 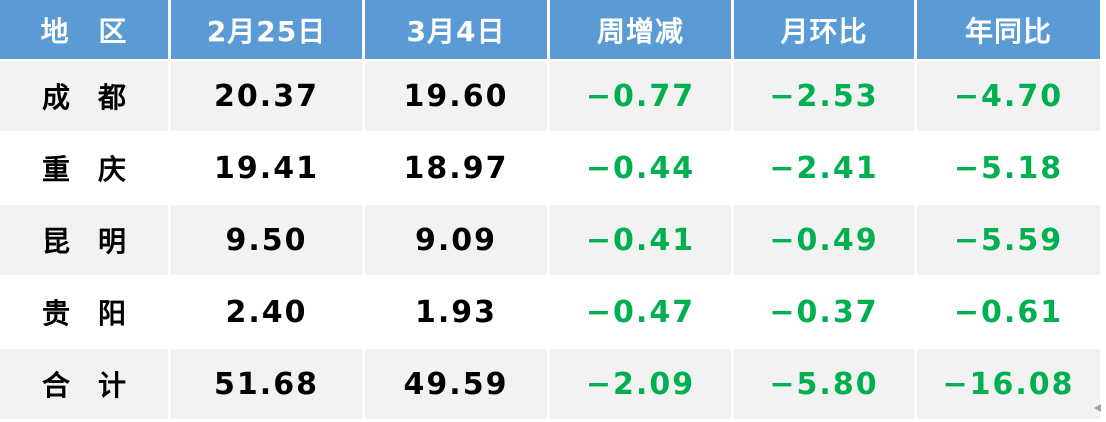 I want to click on value-cell: −0.61, so click(x=1010, y=313).